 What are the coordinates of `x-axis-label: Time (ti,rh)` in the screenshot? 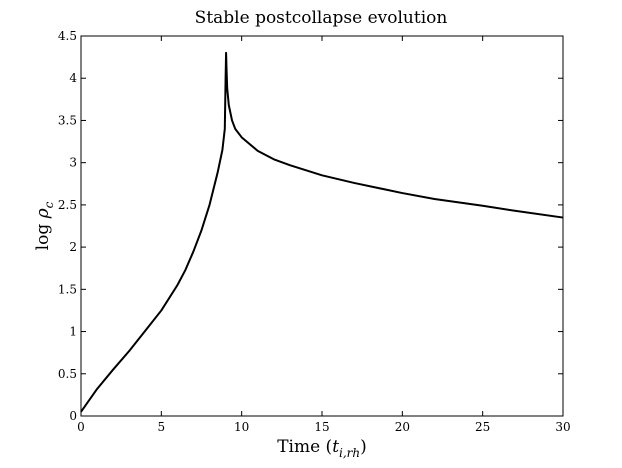 It's located at (322, 448).